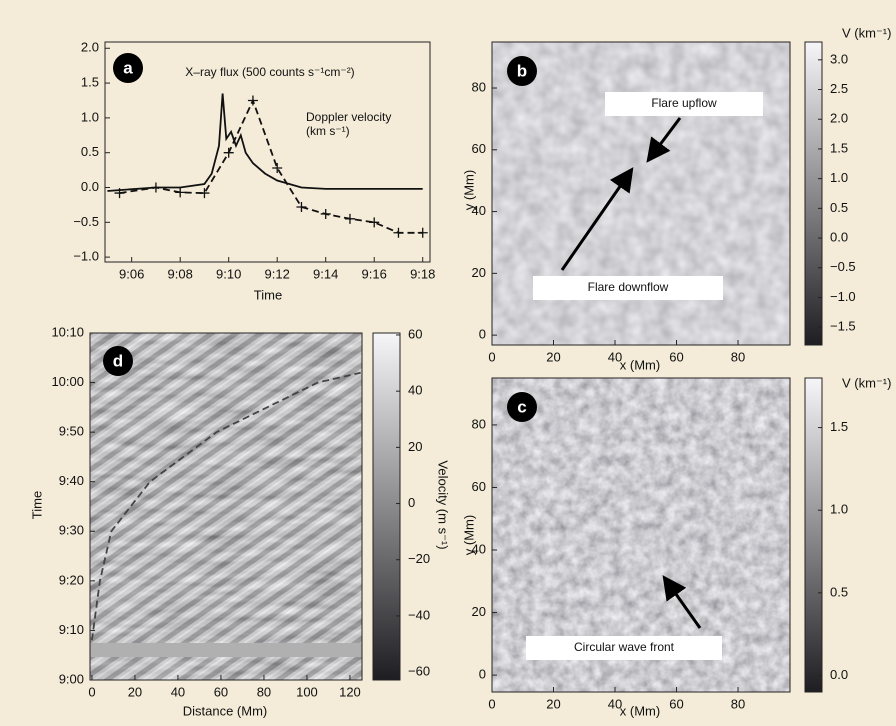 This screenshot has height=726, width=896. Describe the element at coordinates (90, 47) in the screenshot. I see `y-tick-label: 2.0` at that location.